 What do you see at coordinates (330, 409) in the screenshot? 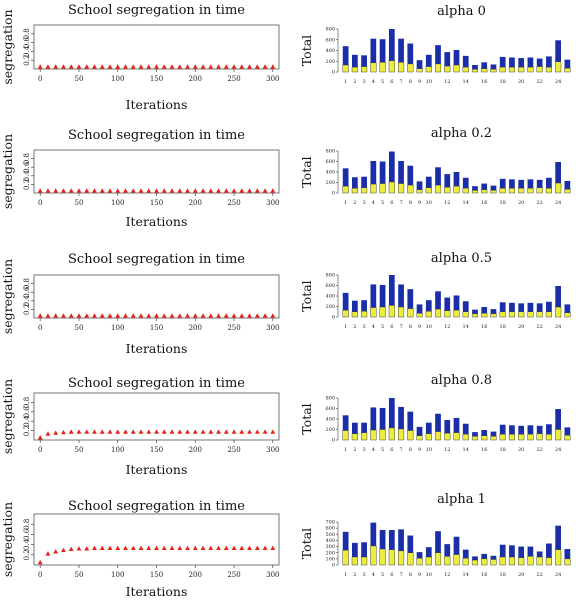
I see `bar-y-tick-label: 600` at bounding box center [330, 409].